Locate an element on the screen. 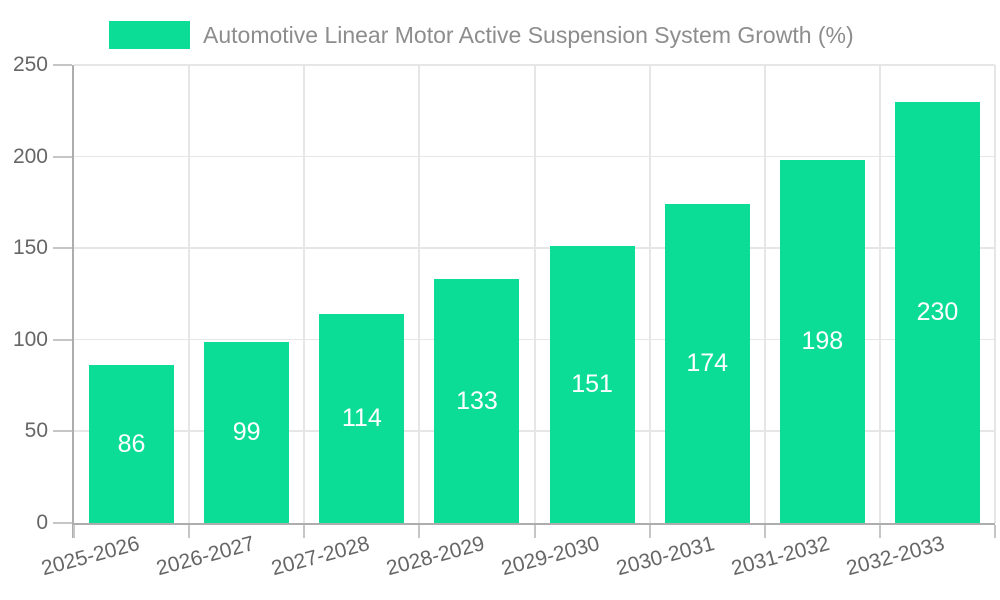  legend-swatch-icon is located at coordinates (149, 35).